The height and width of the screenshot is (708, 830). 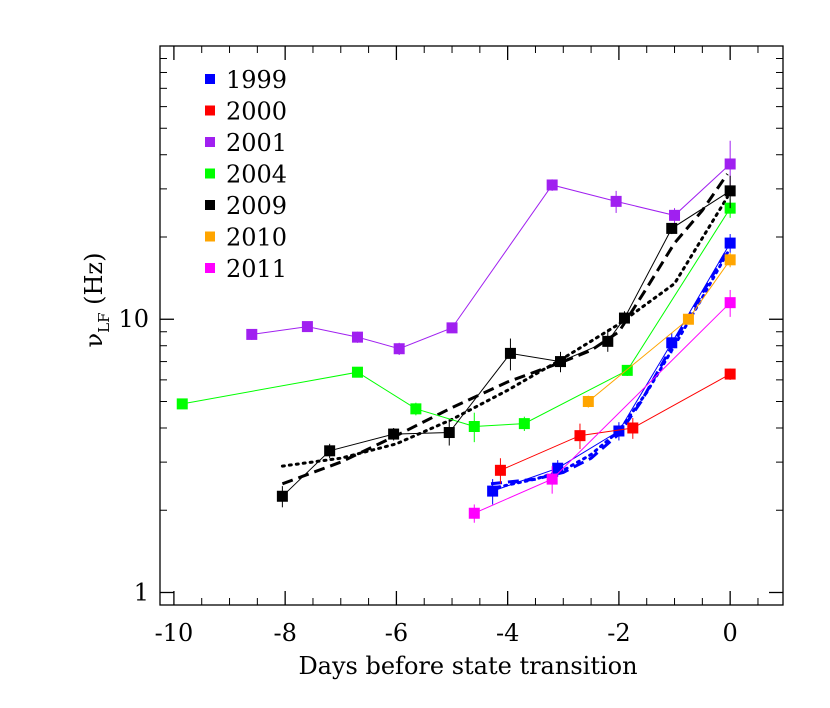 I want to click on x-tick-label: 0, so click(x=730, y=633).